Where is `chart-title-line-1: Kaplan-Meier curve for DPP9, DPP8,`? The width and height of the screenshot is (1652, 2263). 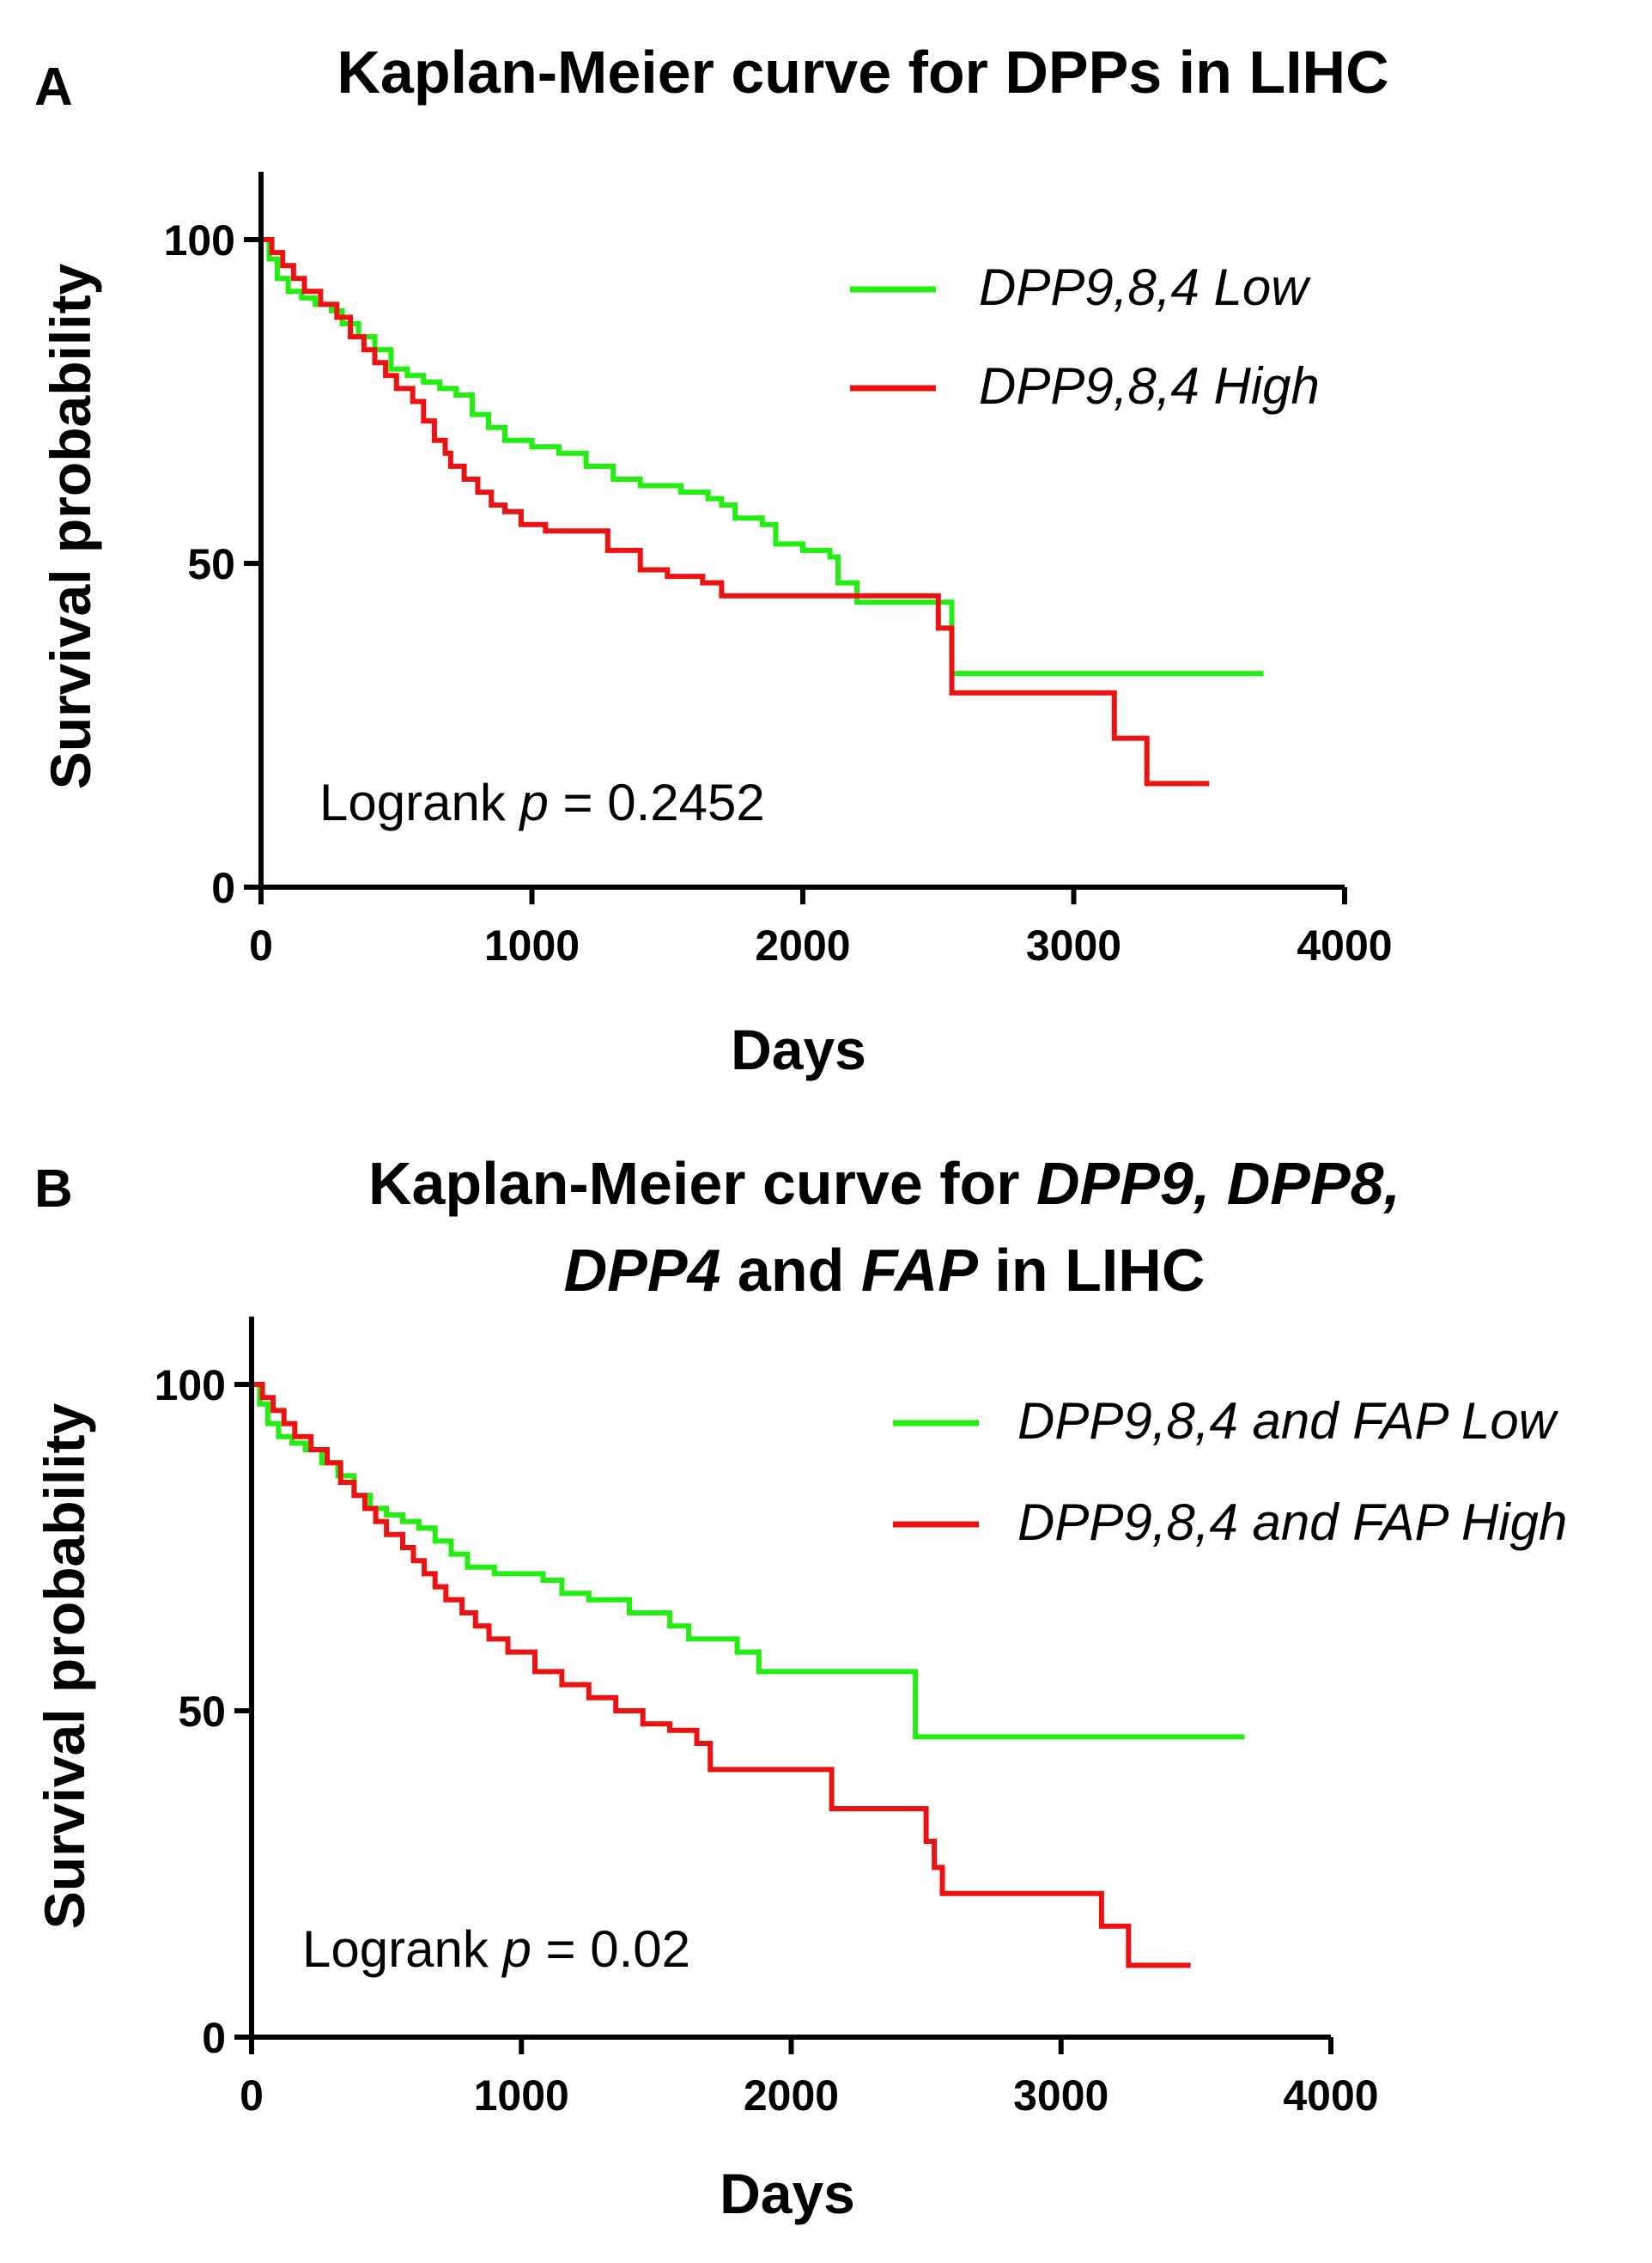
chart-title-line-1: Kaplan-Meier curve for DPP9, DPP8, is located at coordinates (884, 1183).